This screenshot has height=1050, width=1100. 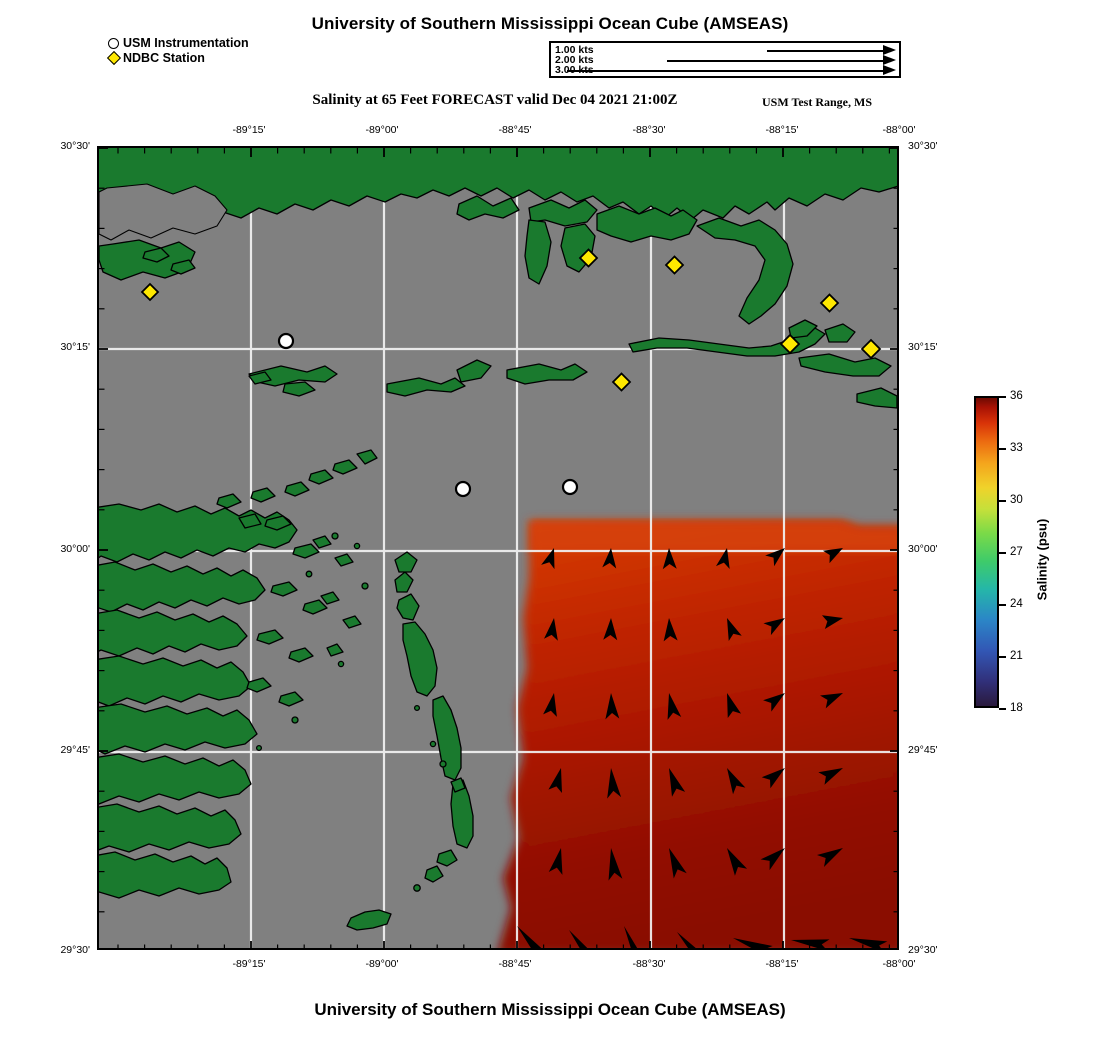 I want to click on legend-item-ndbc-station: NDBC Station, so click(x=177, y=58).